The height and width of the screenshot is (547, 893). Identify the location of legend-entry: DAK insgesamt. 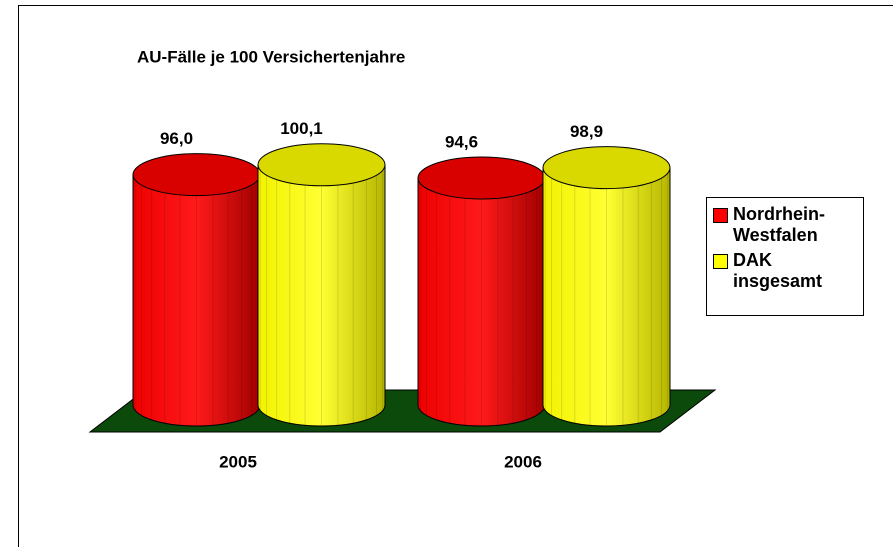
(785, 271).